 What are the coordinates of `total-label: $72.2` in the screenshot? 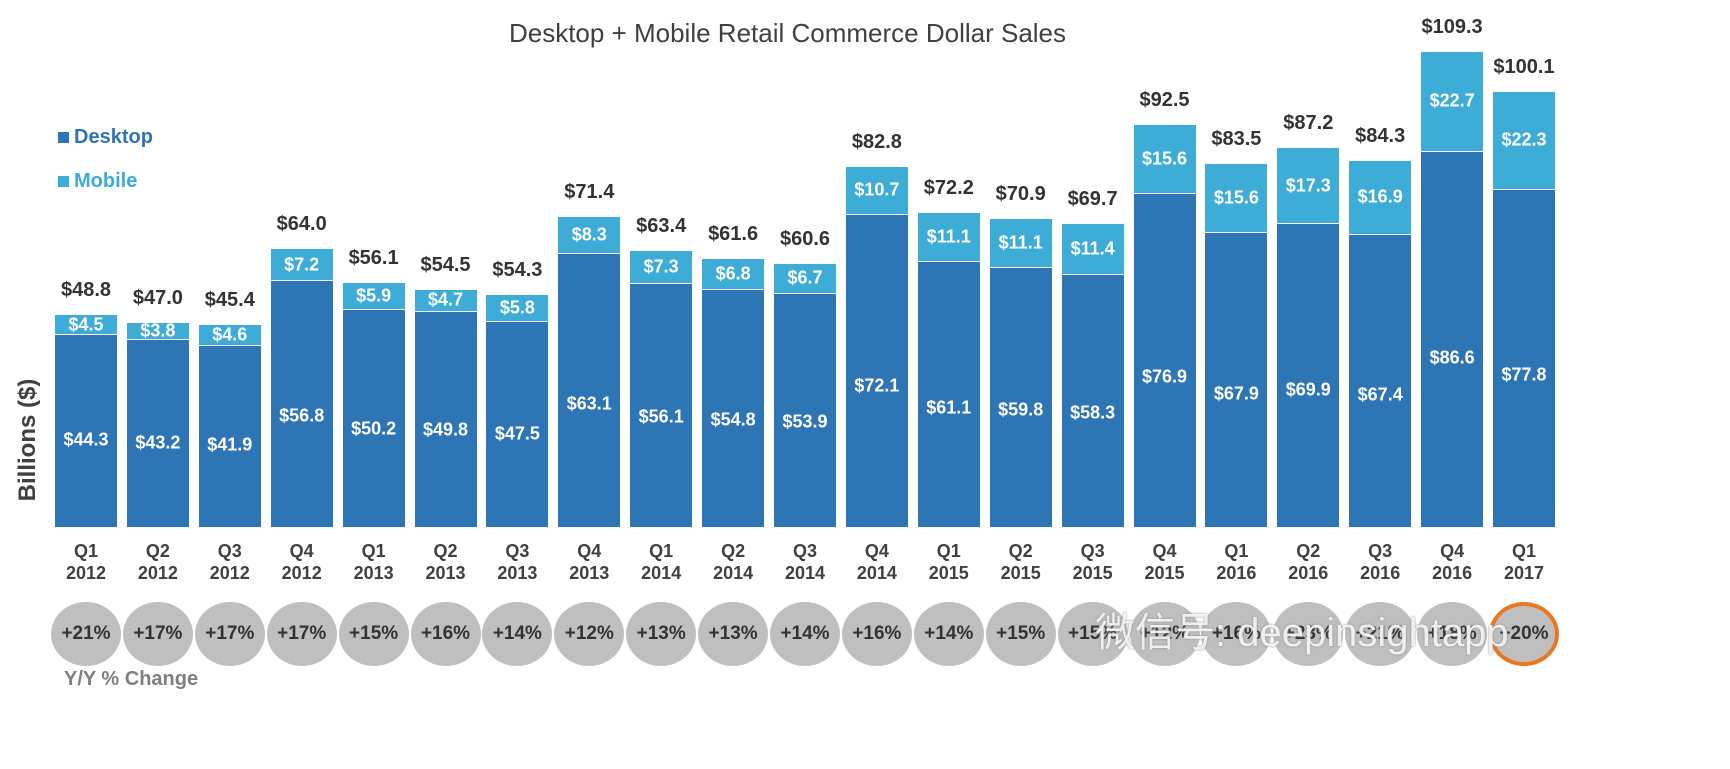 It's located at (948, 188).